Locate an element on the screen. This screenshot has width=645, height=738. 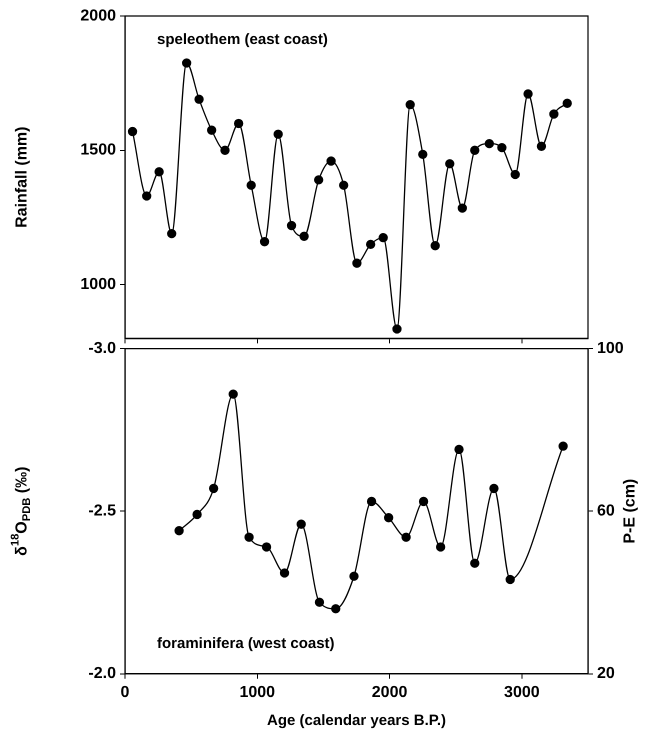
y-axis-title: δ18OPDB (‰) is located at coordinates (21, 511).